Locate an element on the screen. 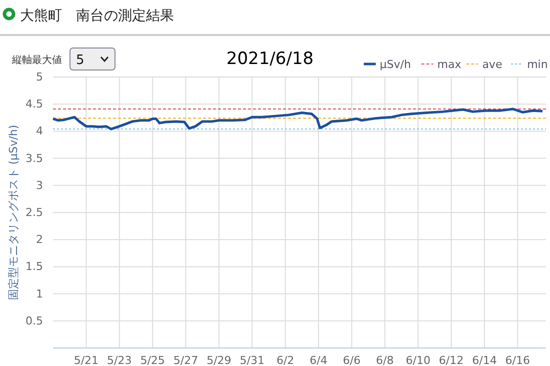 This screenshot has height=366, width=550. y-tick-label: 4.5 is located at coordinates (34, 104).